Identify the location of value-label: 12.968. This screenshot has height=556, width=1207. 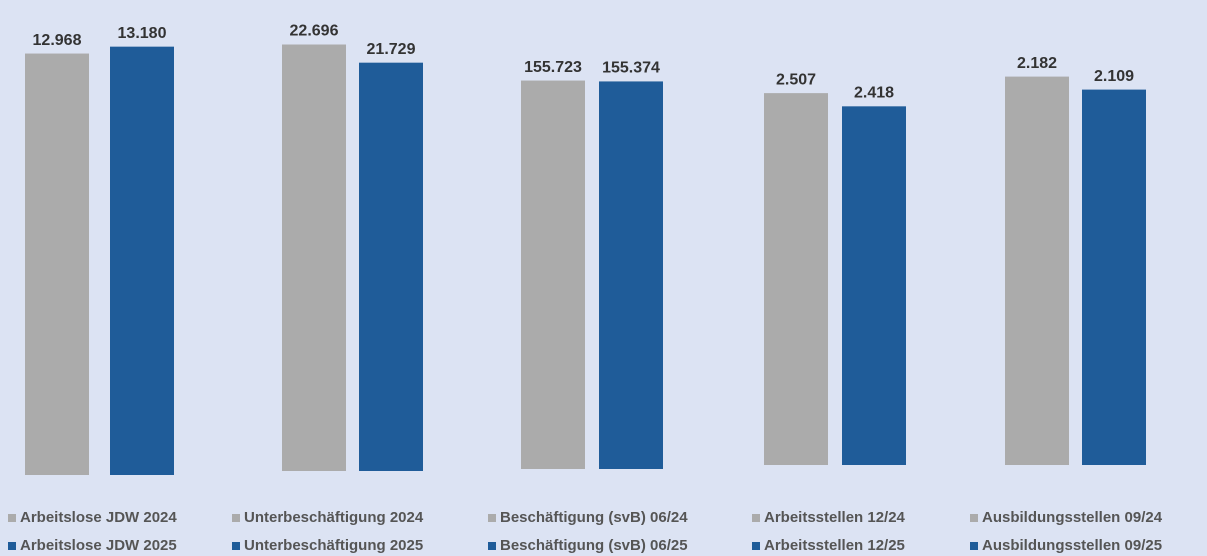
(57, 40).